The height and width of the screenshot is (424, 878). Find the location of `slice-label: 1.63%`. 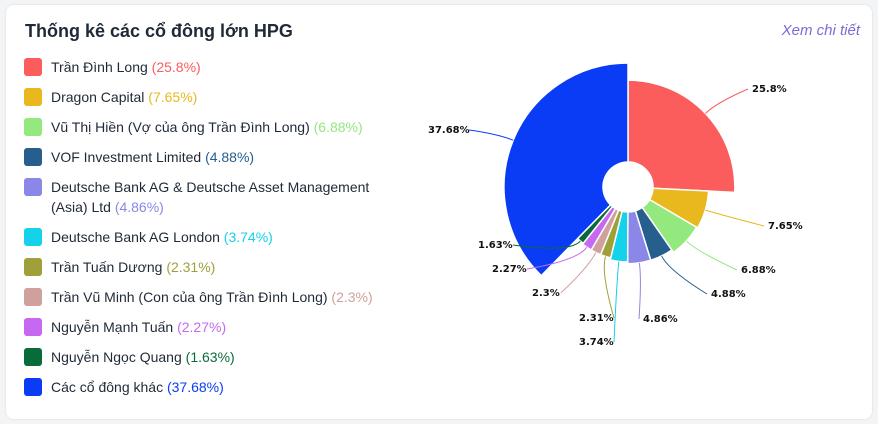

slice-label: 1.63% is located at coordinates (495, 245).